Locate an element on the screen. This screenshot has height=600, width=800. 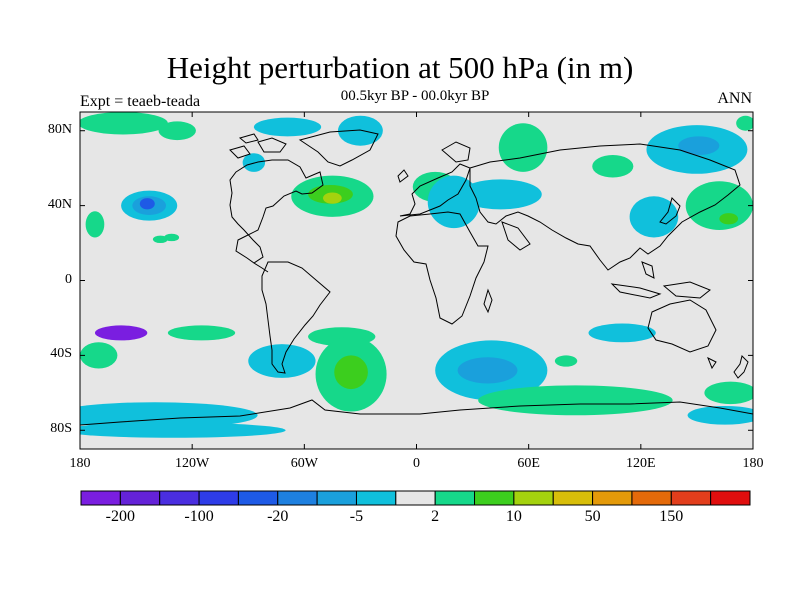
colorbar-label: -200 is located at coordinates (120, 516).